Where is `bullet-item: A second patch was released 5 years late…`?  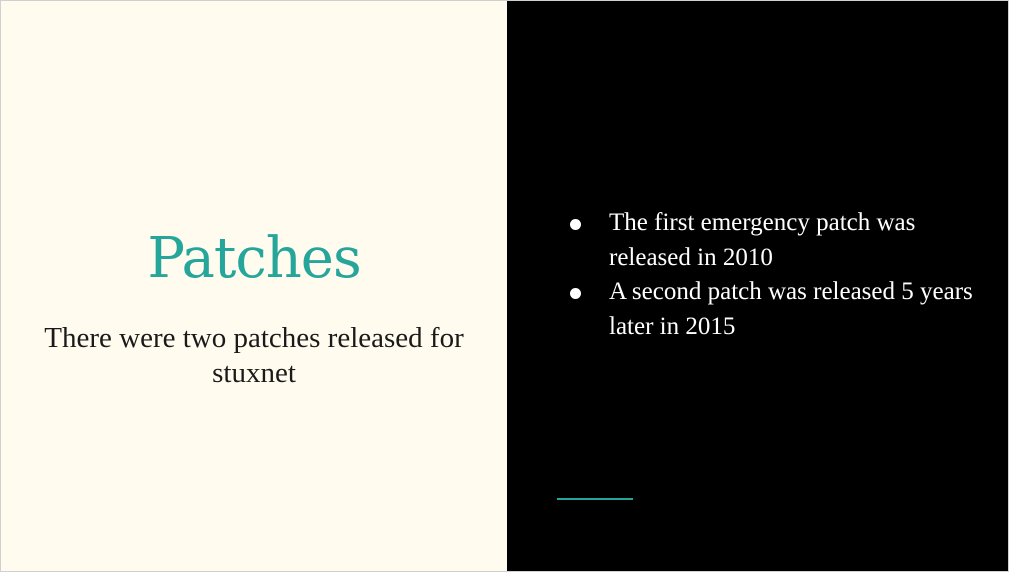
bullet-item: A second patch was released 5 years late… is located at coordinates (777, 309).